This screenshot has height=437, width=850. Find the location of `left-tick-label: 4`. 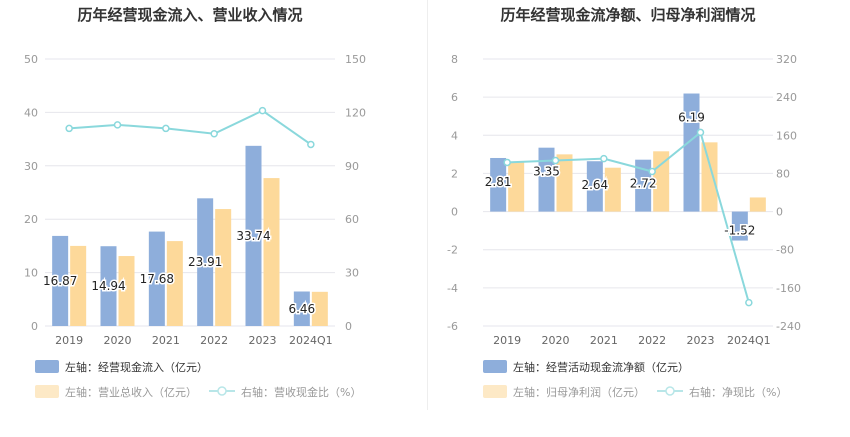

left-tick-label: 4 is located at coordinates (454, 135).